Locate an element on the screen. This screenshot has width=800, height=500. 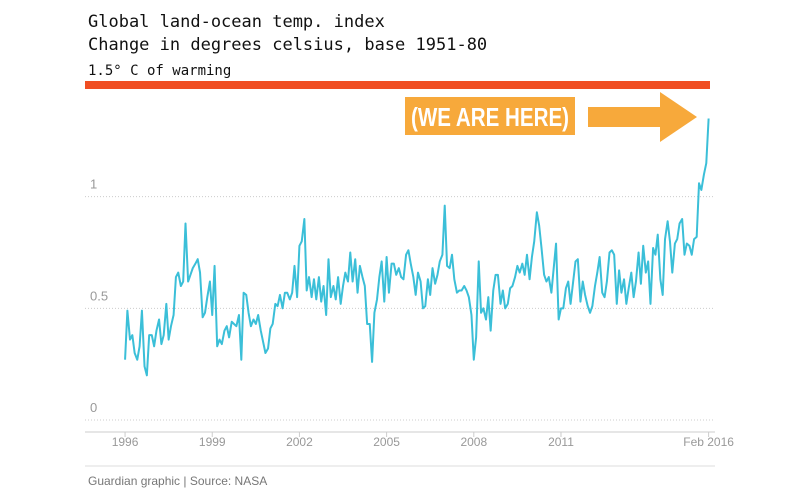
x-tick-label: 1996 is located at coordinates (125, 442).